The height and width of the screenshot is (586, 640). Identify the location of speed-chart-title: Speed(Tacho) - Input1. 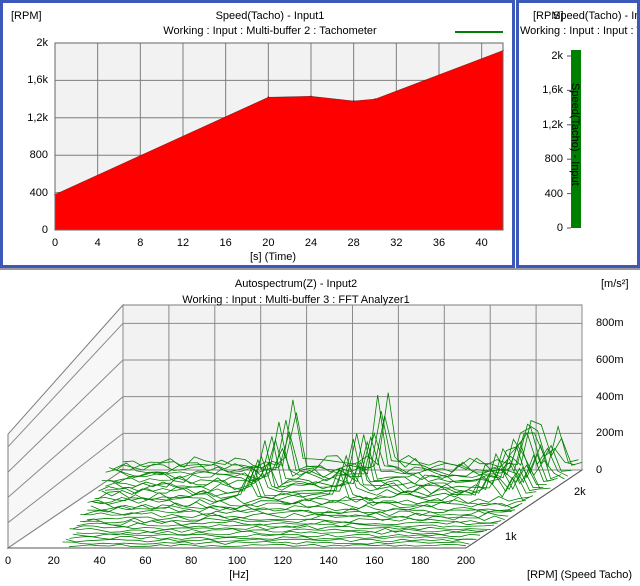
(270, 16).